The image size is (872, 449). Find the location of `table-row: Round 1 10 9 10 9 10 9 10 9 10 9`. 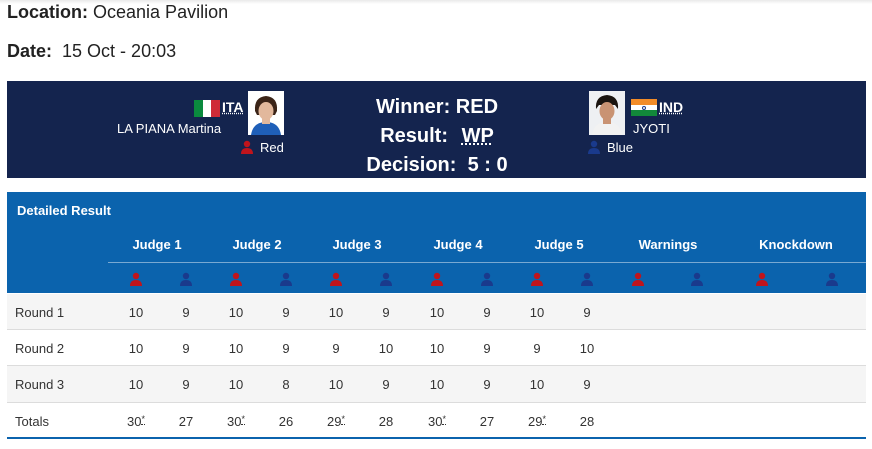

table-row: Round 1 10 9 10 9 10 9 10 9 10 9 is located at coordinates (436, 312).